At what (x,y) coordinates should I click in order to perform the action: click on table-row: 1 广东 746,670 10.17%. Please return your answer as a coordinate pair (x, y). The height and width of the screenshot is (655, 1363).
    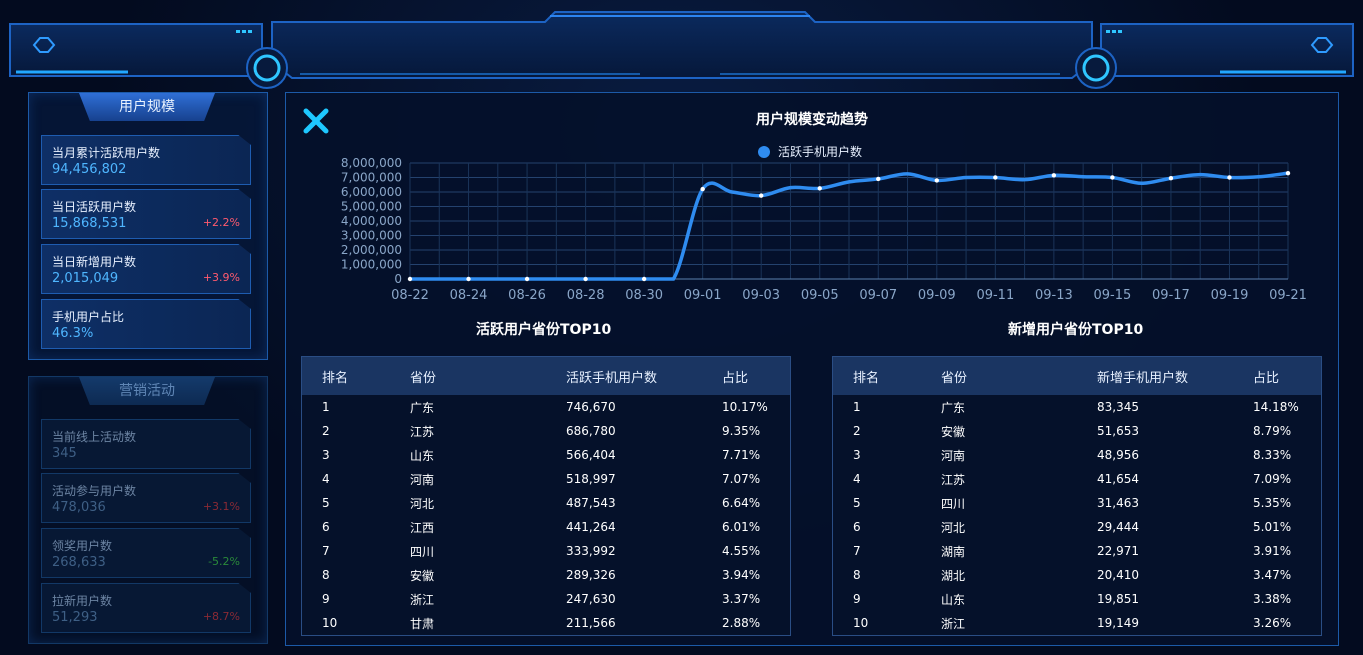
    Looking at the image, I should click on (546, 407).